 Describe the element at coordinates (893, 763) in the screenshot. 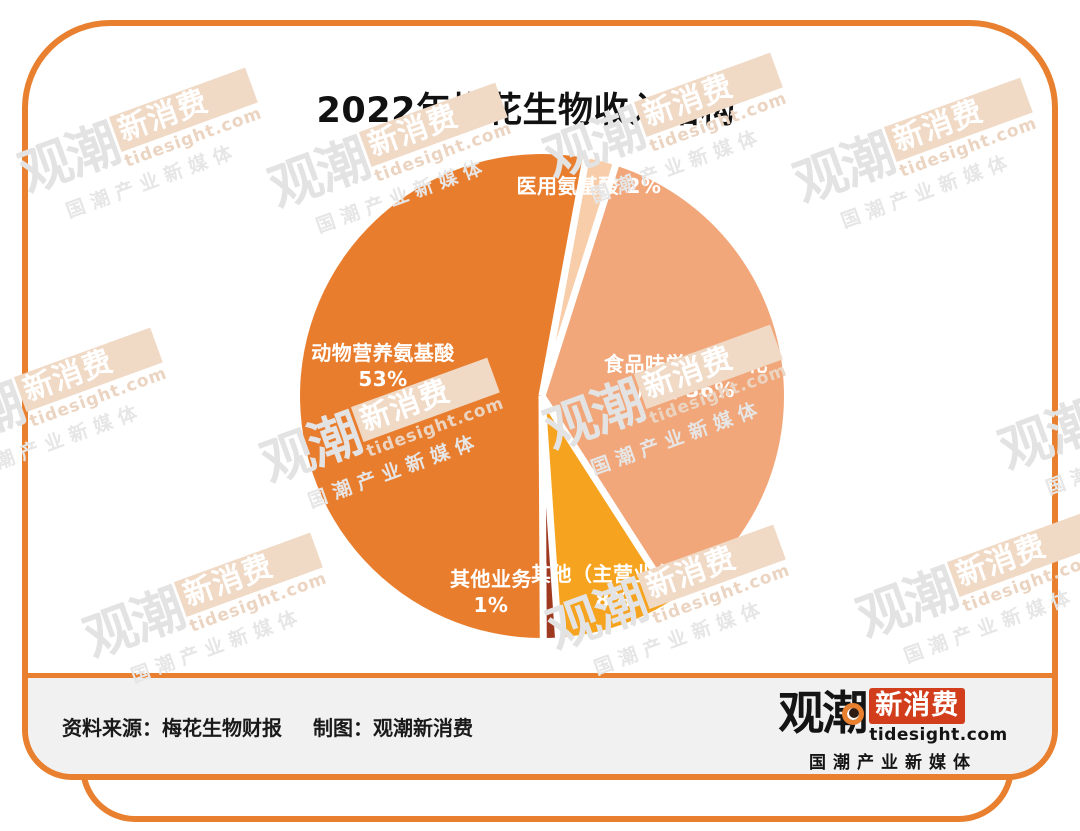

I see `logo-tagline: 国潮产业新媒体` at that location.